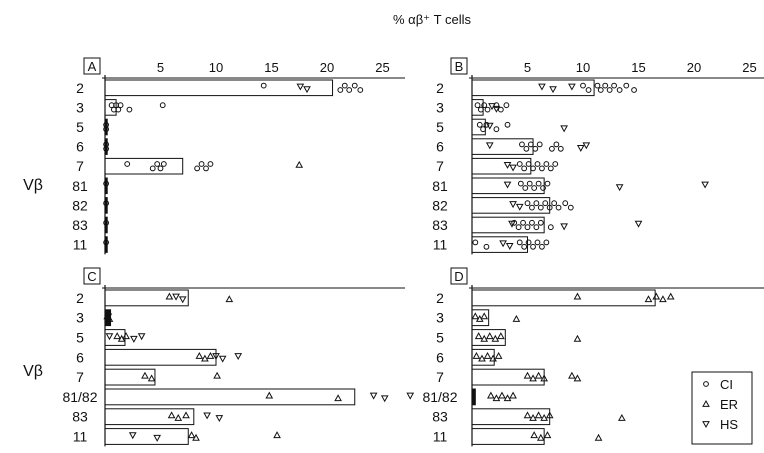  I want to click on category-label: 83, so click(440, 417).